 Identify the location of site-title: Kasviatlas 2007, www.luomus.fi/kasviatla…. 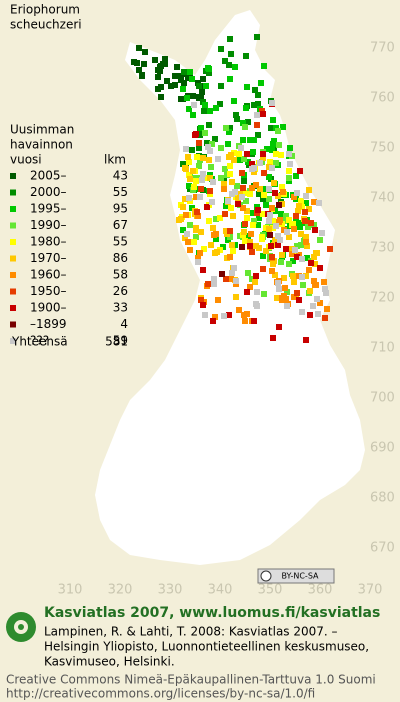
(212, 613).